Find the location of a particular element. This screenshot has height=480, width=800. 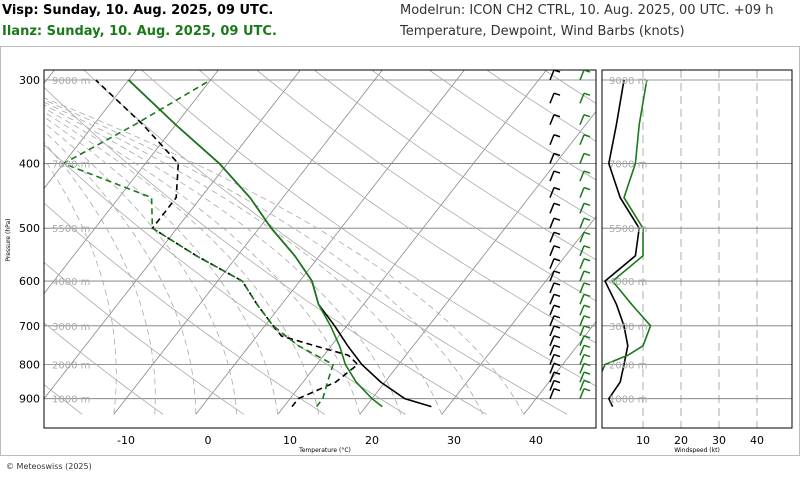

pressure-axis-label: Pressure (hPa) is located at coordinates (8, 239).